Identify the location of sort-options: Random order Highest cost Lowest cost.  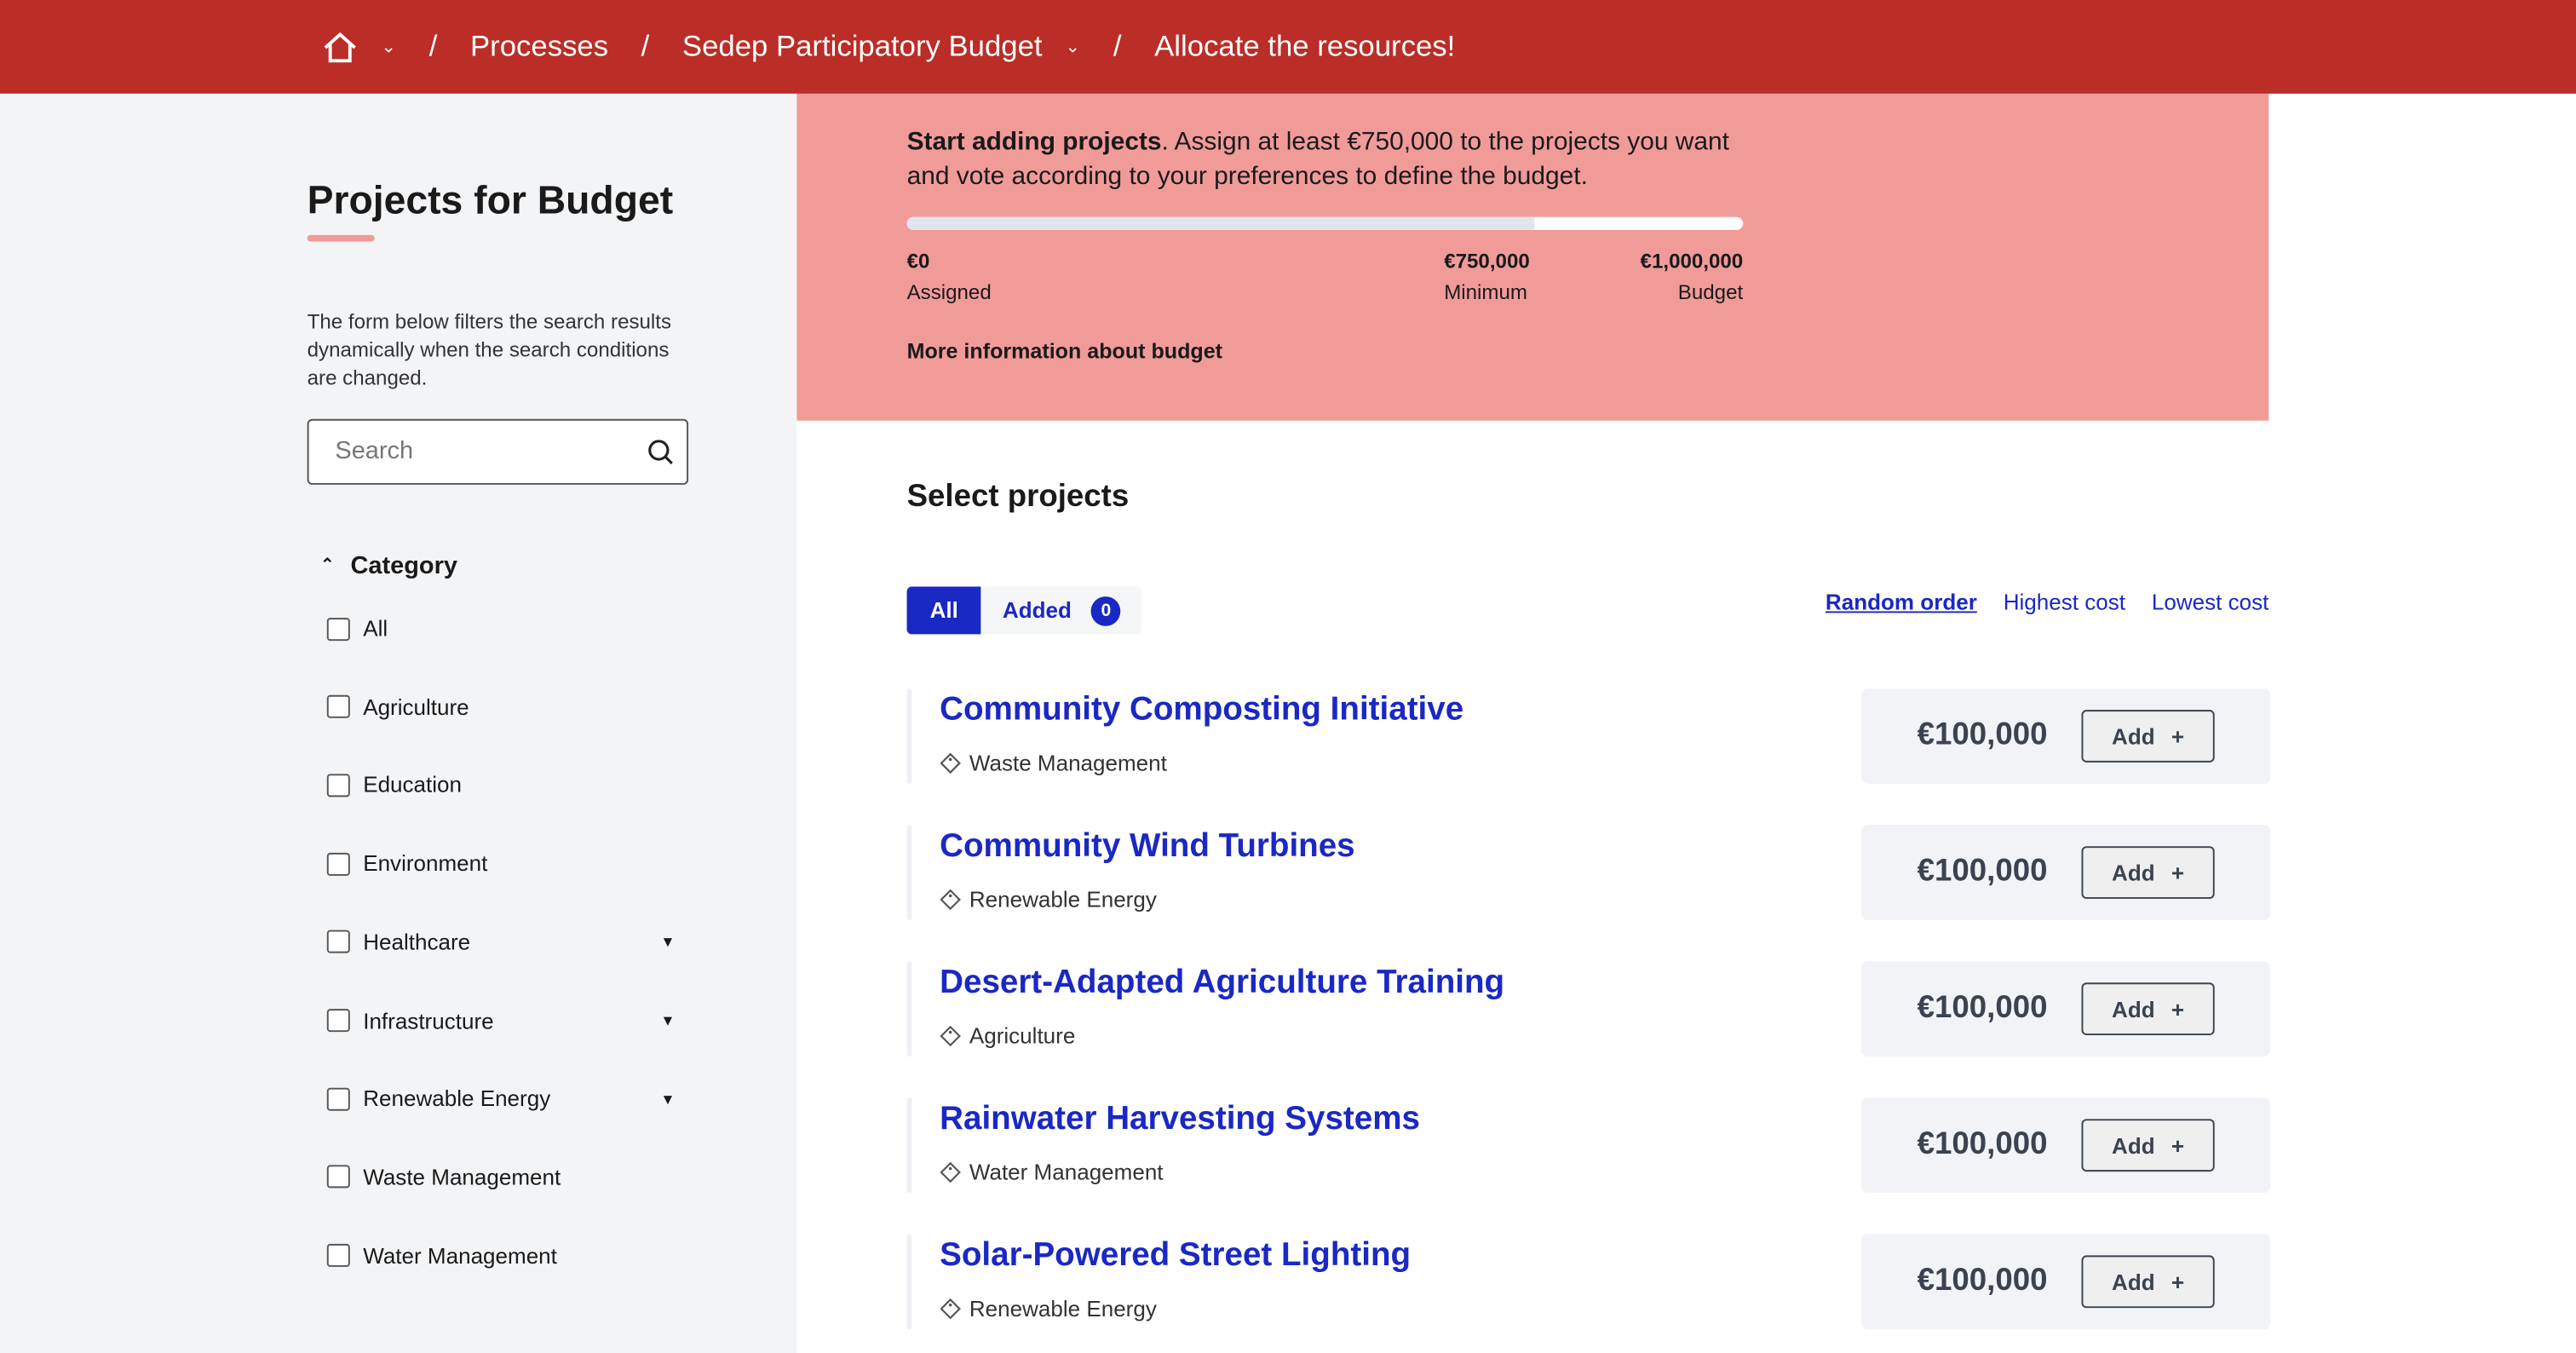
(2047, 602).